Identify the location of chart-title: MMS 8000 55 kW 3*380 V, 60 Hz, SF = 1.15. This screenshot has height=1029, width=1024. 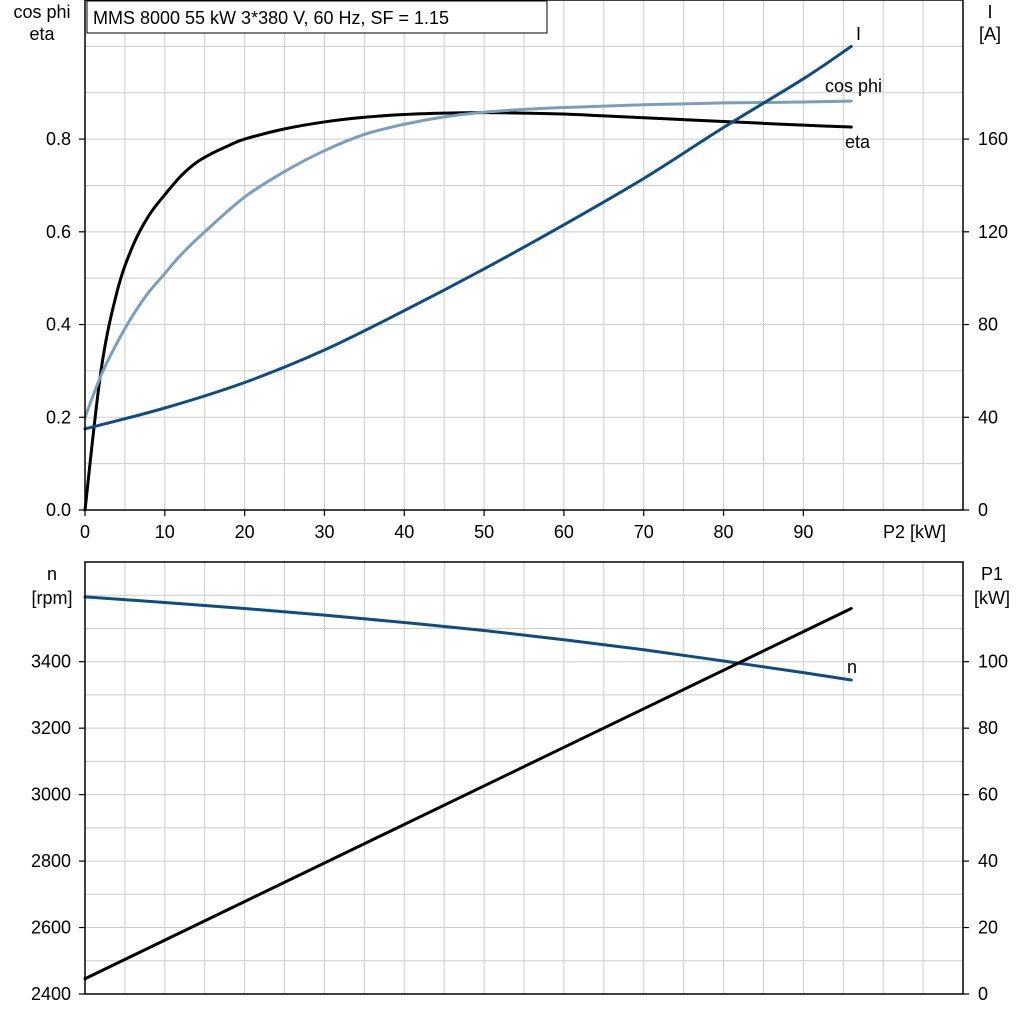
(271, 18).